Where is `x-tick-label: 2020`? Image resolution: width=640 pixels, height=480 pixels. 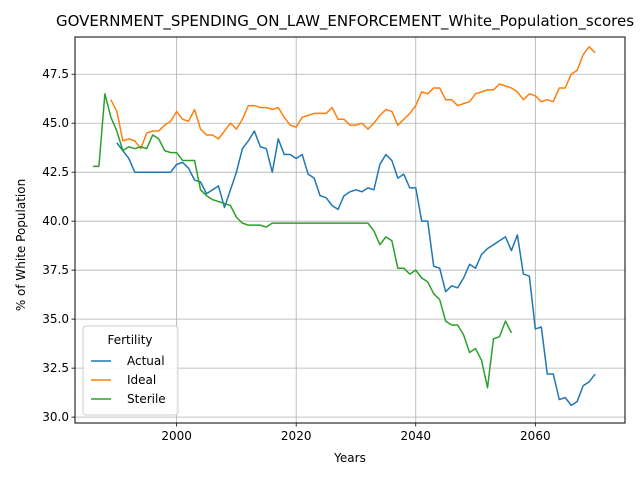 x-tick-label: 2020 is located at coordinates (296, 436).